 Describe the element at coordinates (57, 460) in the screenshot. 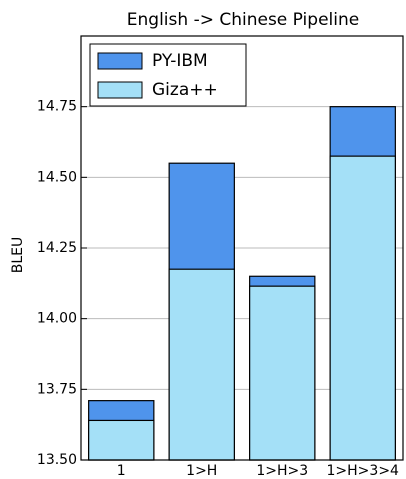

I see `y-tick-label: 13.50` at that location.